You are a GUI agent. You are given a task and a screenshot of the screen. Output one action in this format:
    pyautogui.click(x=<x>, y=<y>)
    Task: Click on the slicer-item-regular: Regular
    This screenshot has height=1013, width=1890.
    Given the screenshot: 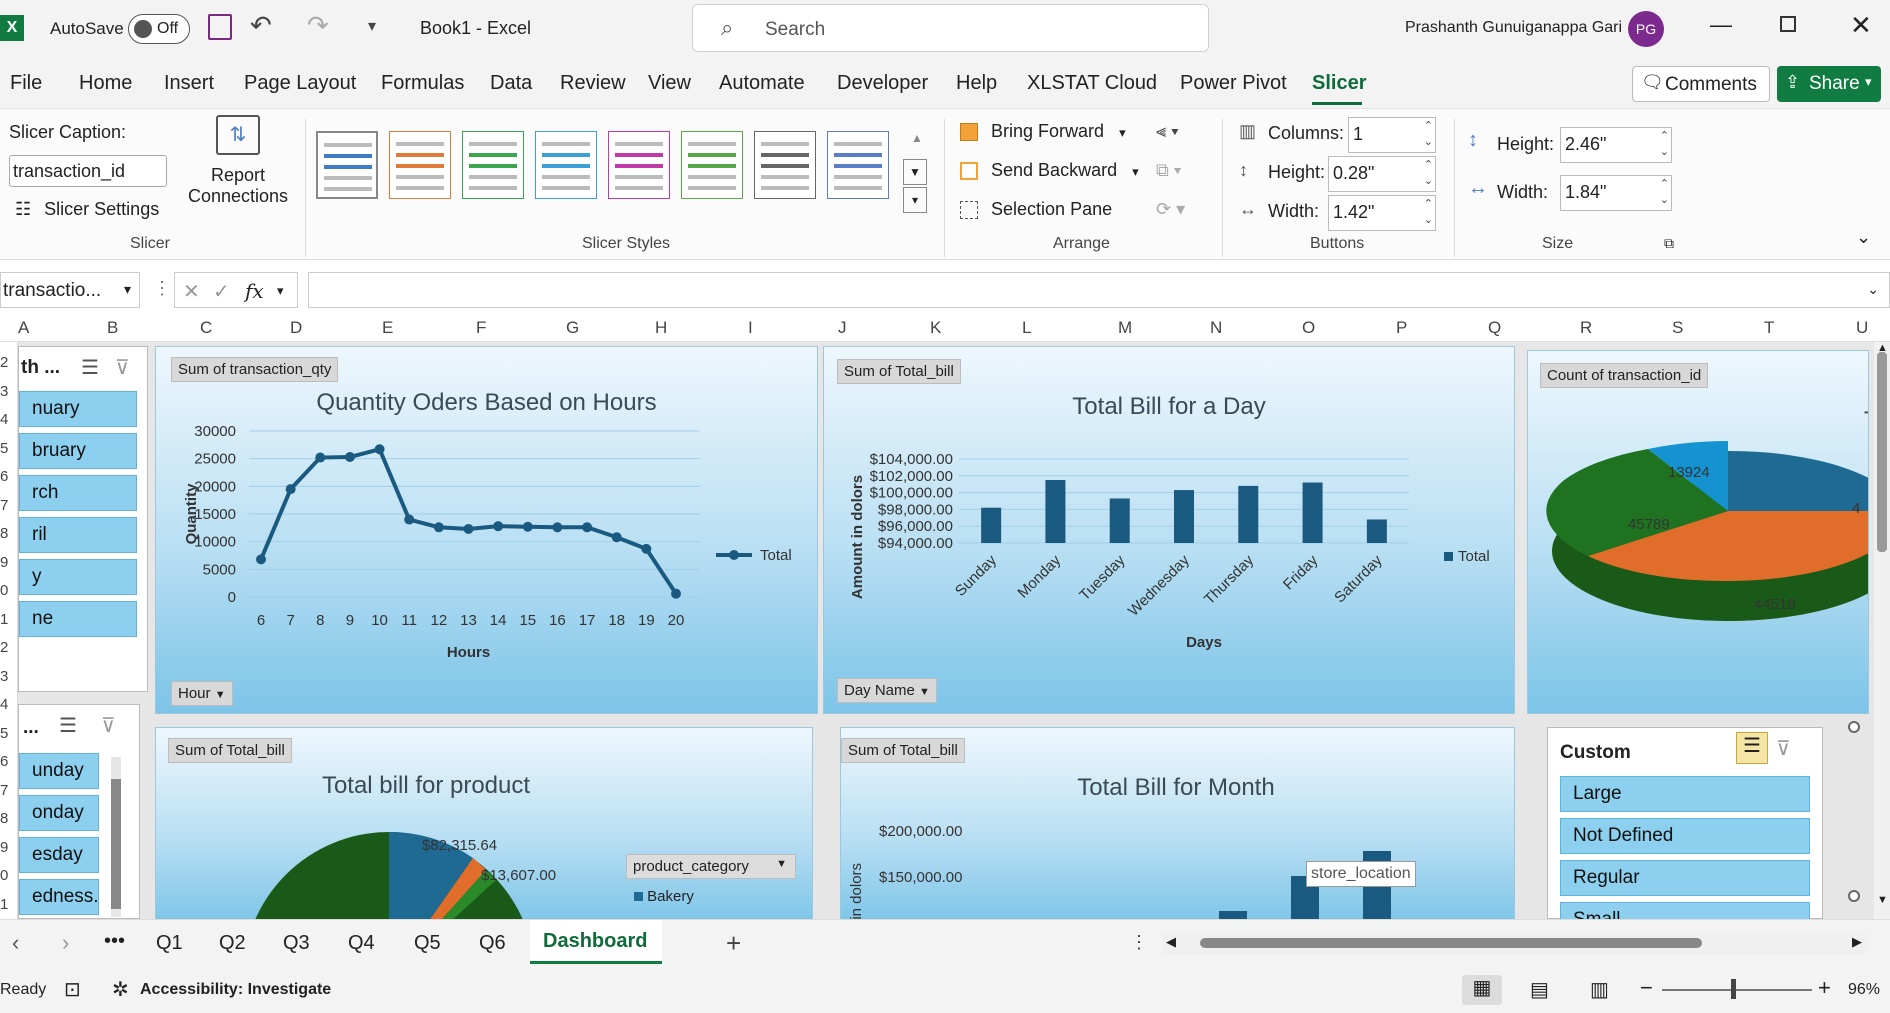 What is the action you would take?
    pyautogui.click(x=1685, y=878)
    